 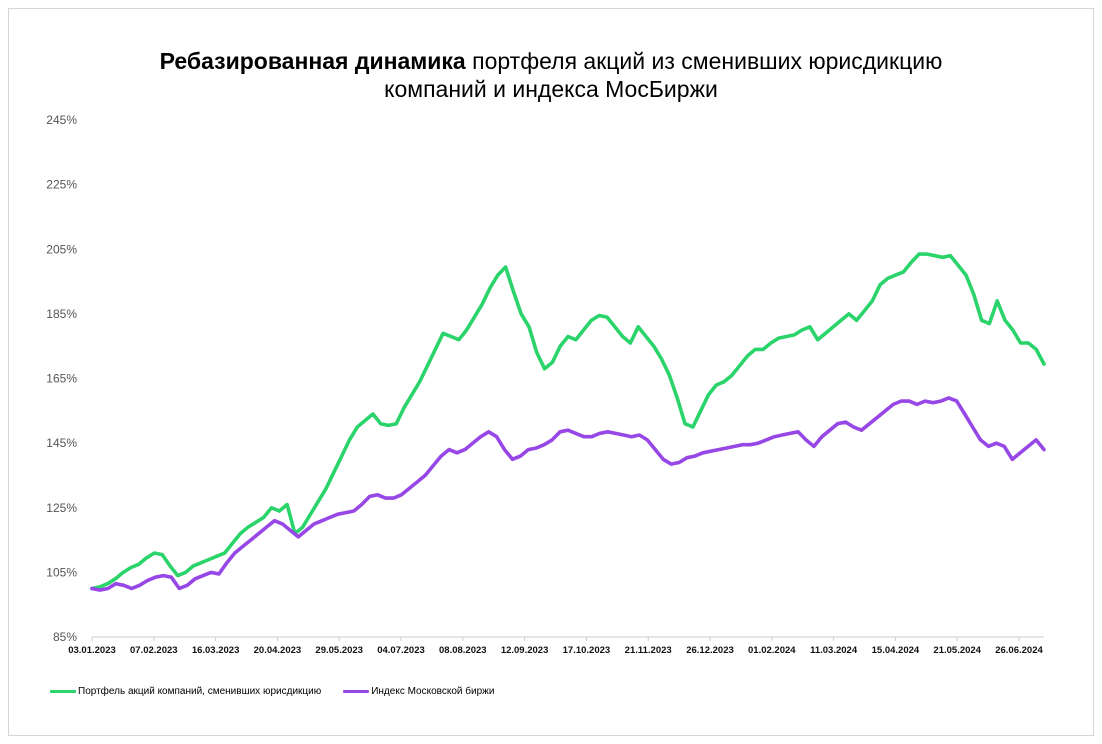 What do you see at coordinates (463, 650) in the screenshot?
I see `x-tick-label: 08.08.2023` at bounding box center [463, 650].